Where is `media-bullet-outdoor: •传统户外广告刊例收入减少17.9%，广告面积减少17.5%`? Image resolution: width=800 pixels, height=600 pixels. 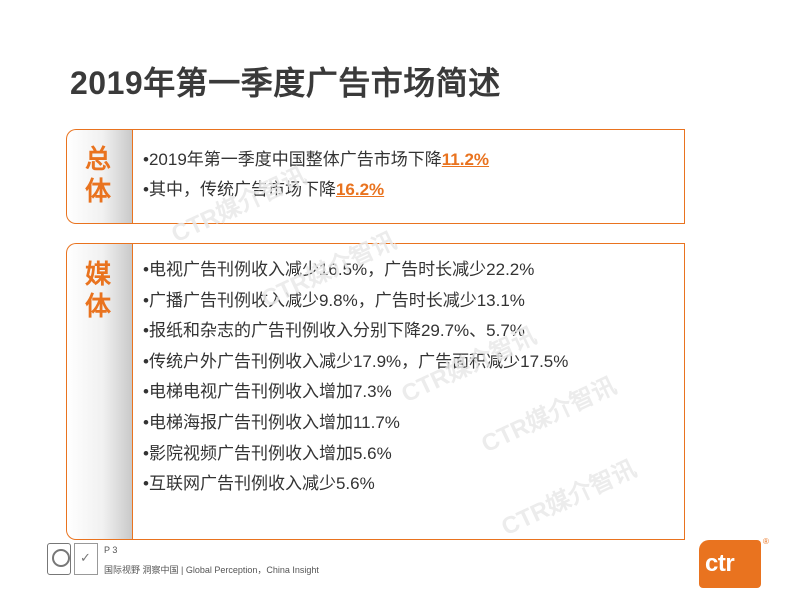 media-bullet-outdoor: •传统户外广告刊例收入减少17.9%，广告面积减少17.5% is located at coordinates (356, 361).